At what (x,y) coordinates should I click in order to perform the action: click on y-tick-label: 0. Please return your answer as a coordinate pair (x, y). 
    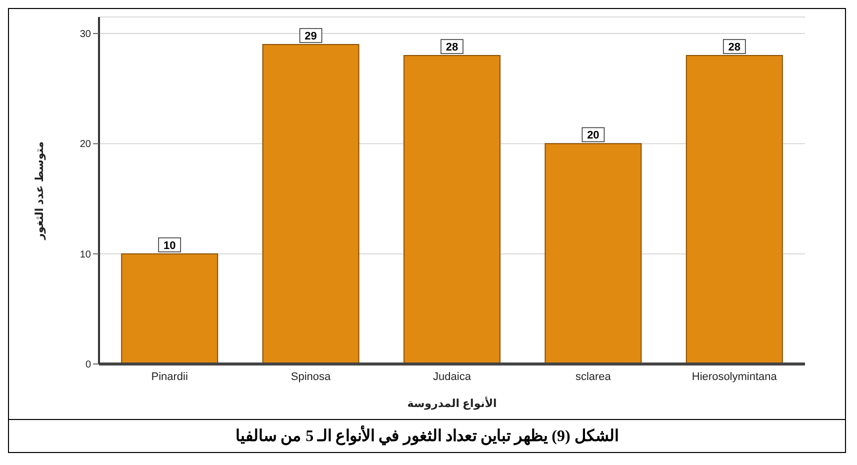
    Looking at the image, I should click on (88, 365).